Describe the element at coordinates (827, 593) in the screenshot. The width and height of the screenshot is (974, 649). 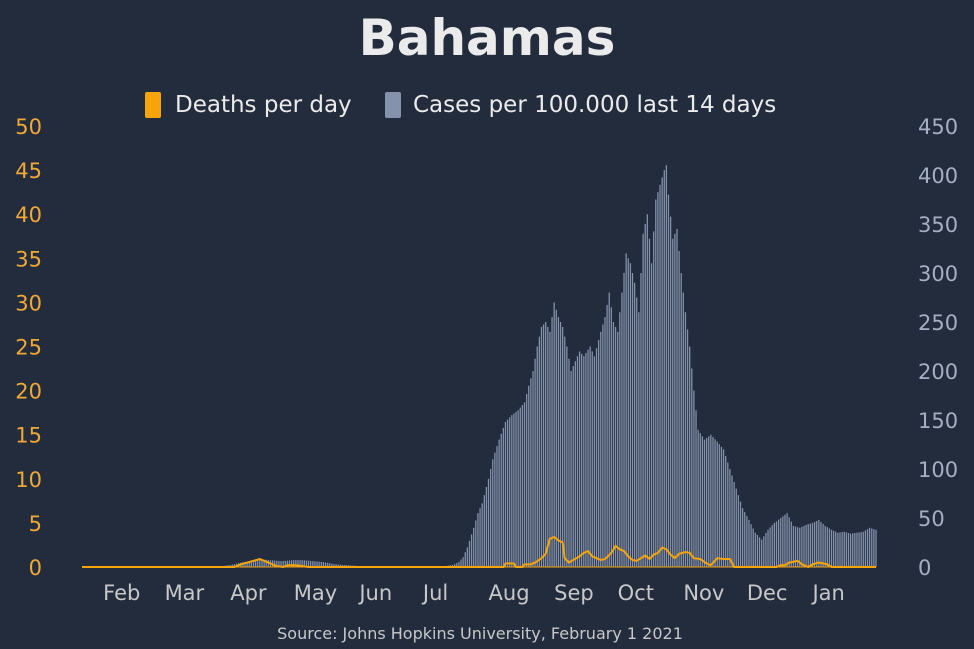
I see `x-axis-tick-label: Jan` at that location.